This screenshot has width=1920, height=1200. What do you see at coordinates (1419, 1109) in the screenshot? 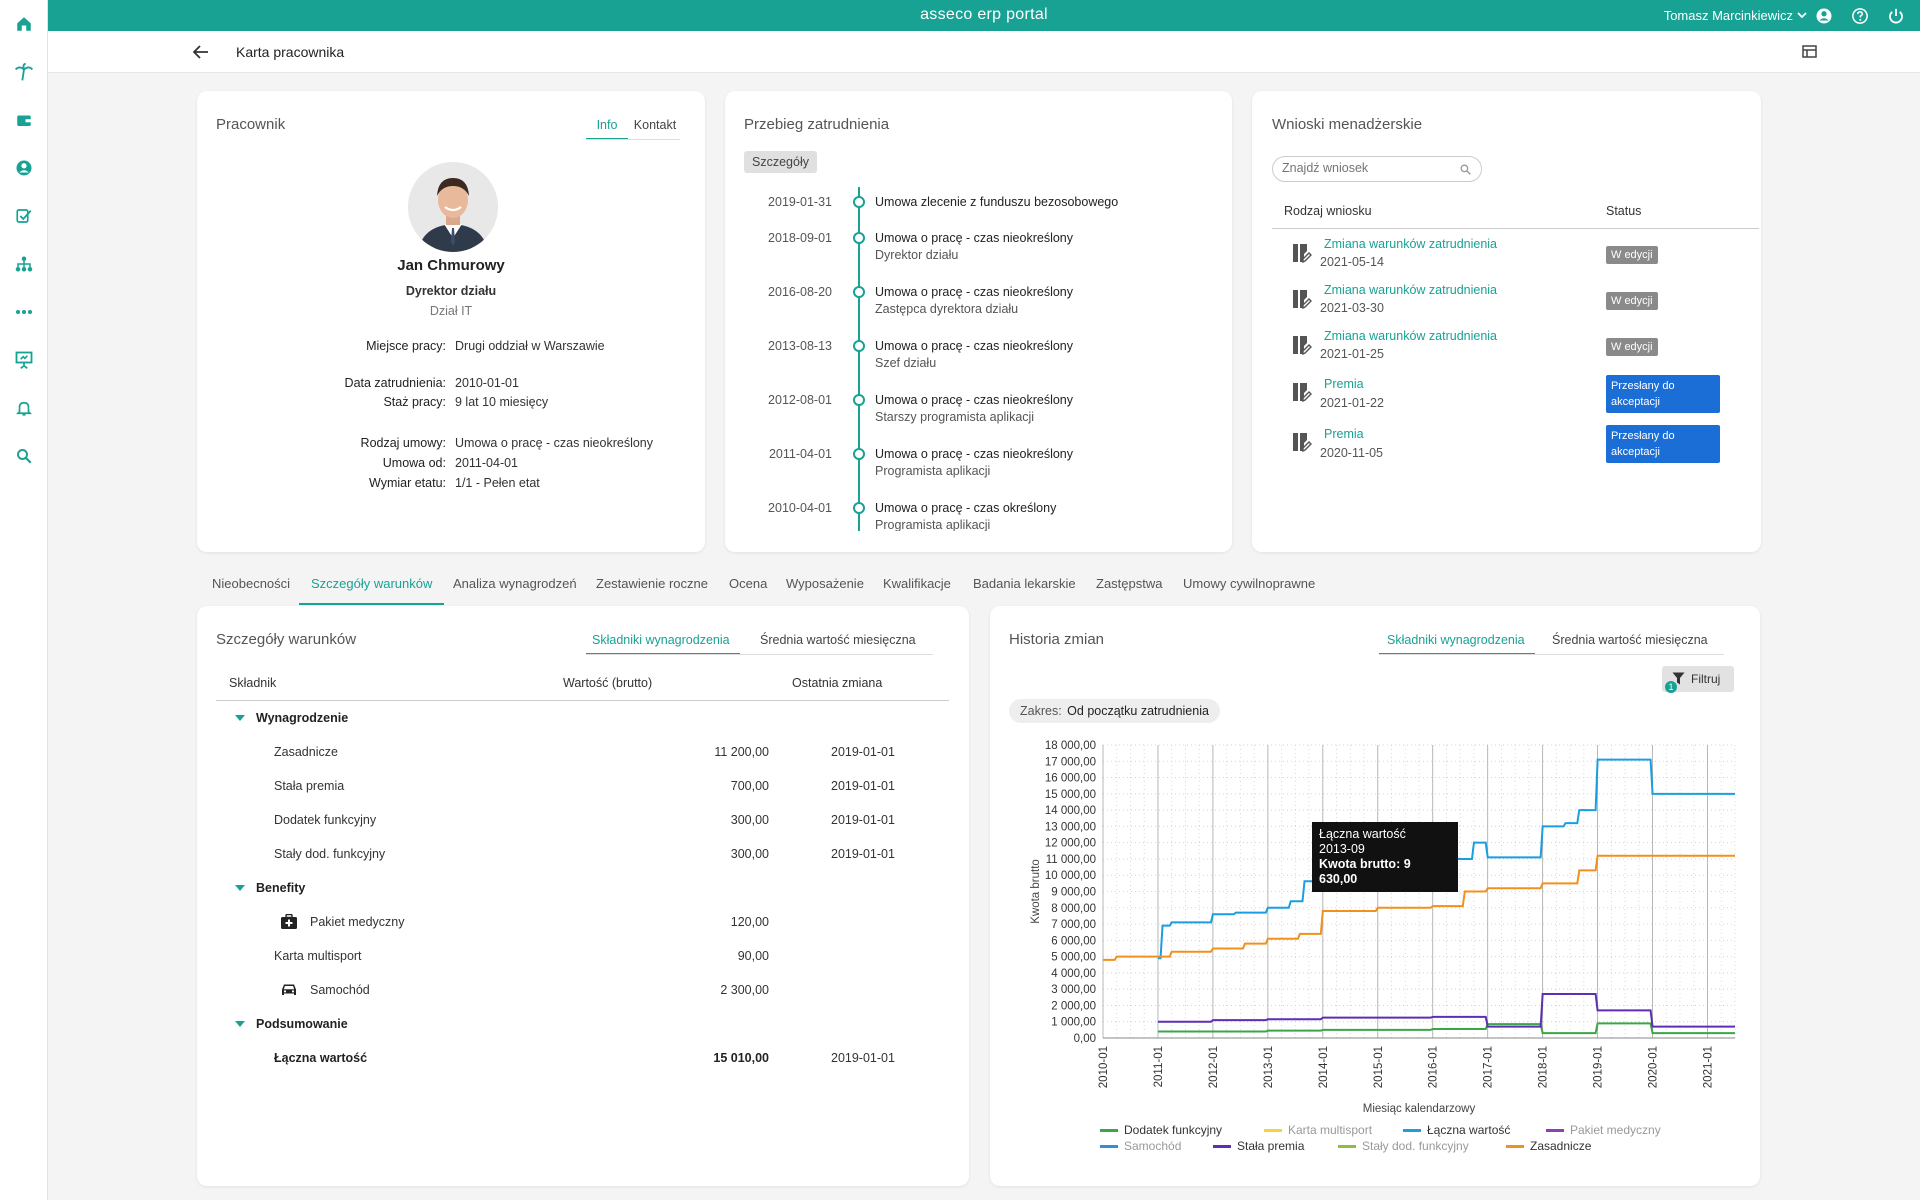
I see `x-axis-label: Miesiąc kalendarzowy` at bounding box center [1419, 1109].